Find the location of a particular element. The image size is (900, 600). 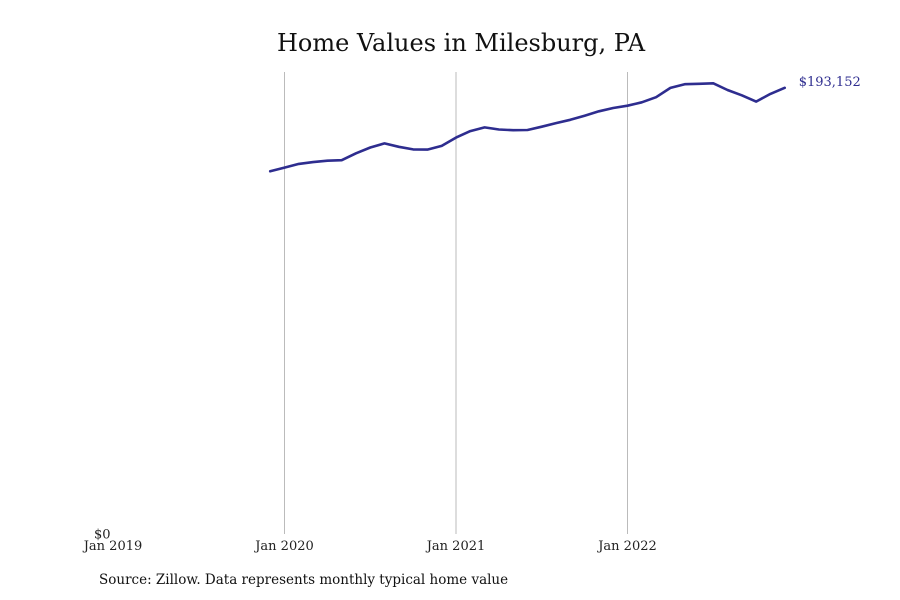

y-axis-tick-labels: $0 is located at coordinates (102, 535).